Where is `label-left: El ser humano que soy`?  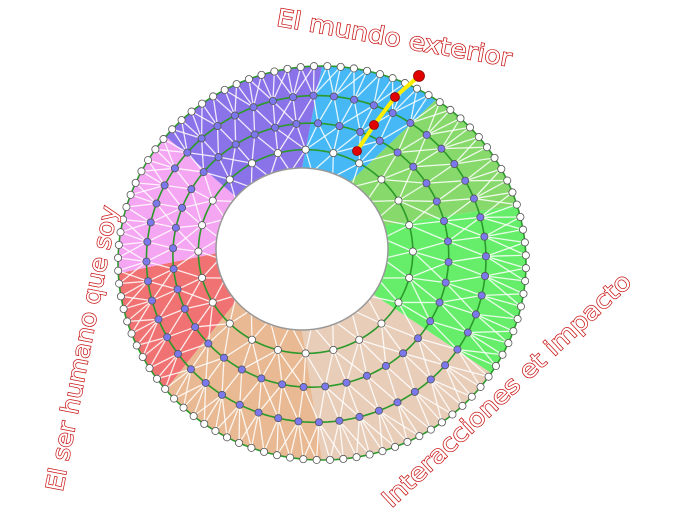
label-left: El ser humano que soy is located at coordinates (82, 348).